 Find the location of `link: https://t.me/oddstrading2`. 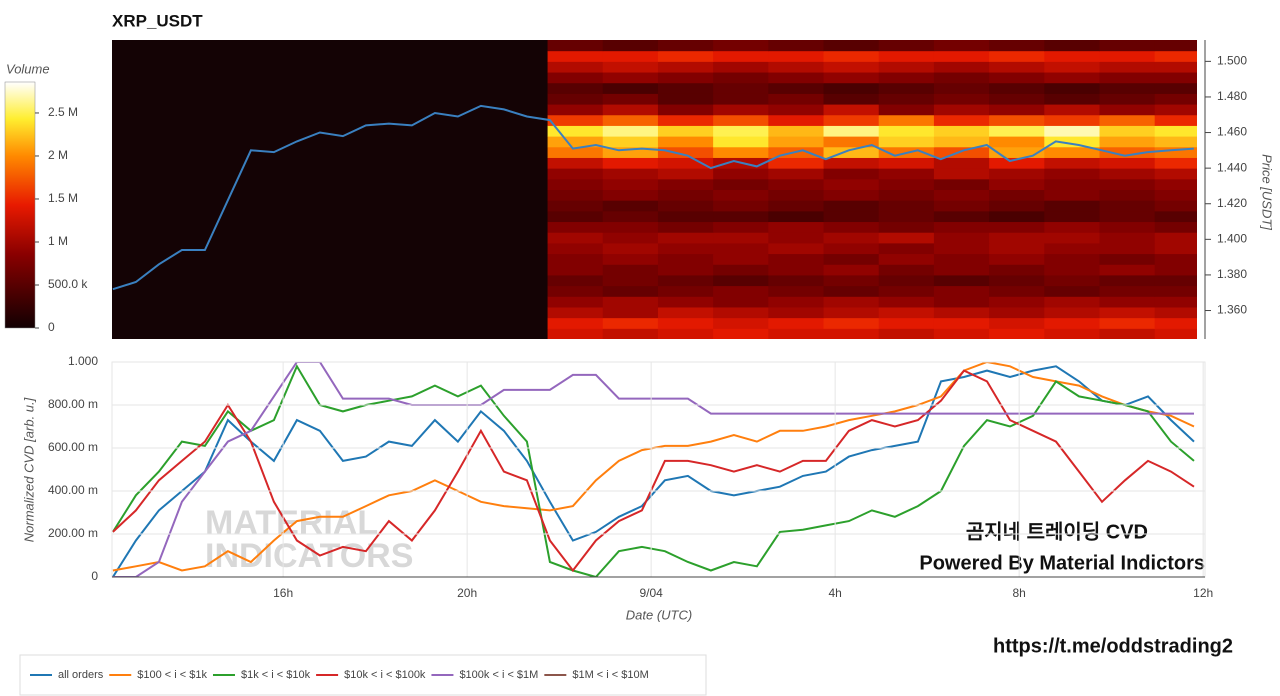

link: https://t.me/oddstrading2 is located at coordinates (1113, 646).